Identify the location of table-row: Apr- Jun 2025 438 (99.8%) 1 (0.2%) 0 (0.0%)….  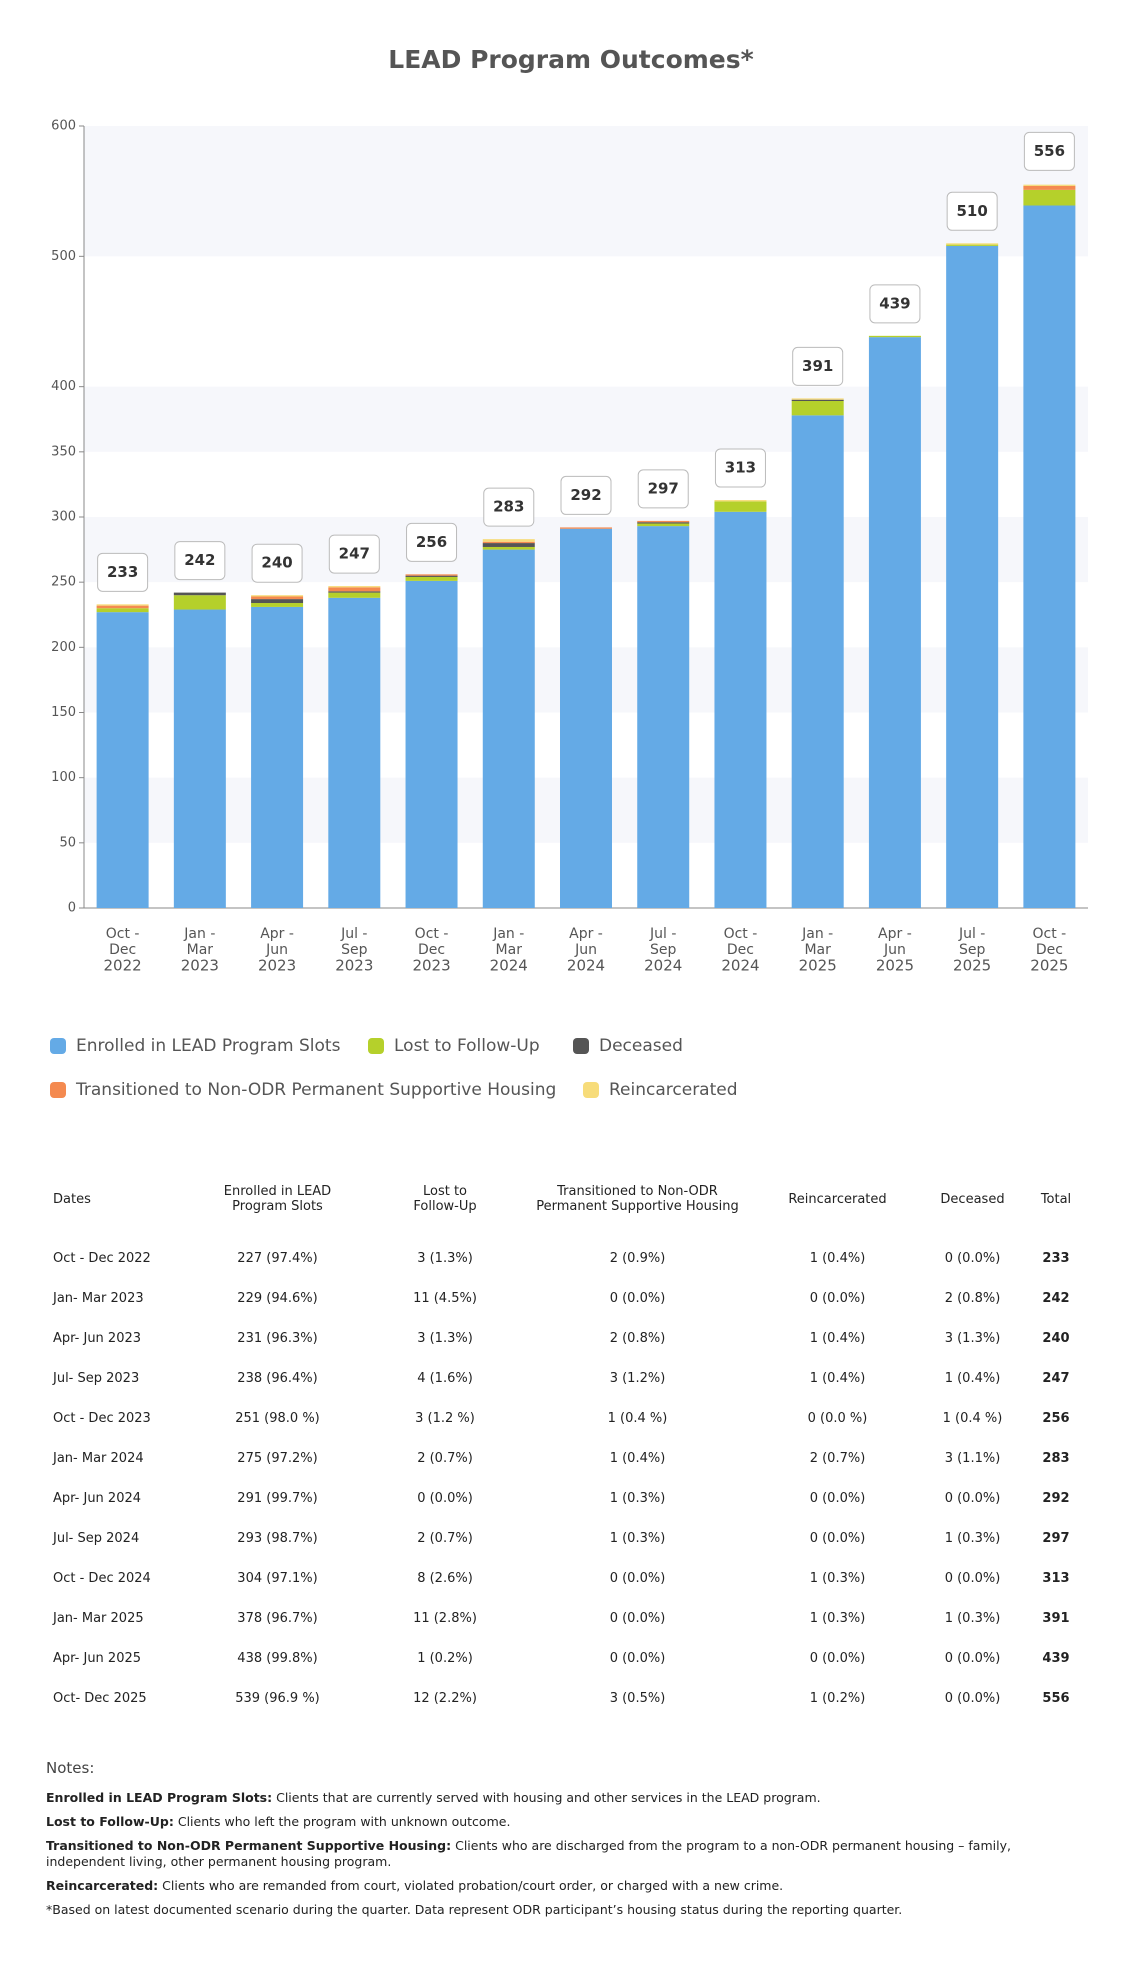
(571, 1658).